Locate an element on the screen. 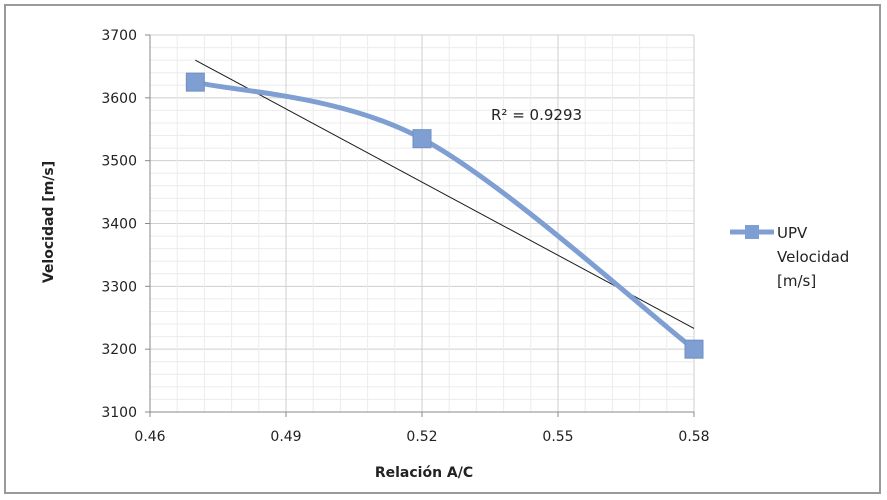 The height and width of the screenshot is (500, 887). y-tick-label: 3300 is located at coordinates (119, 287).